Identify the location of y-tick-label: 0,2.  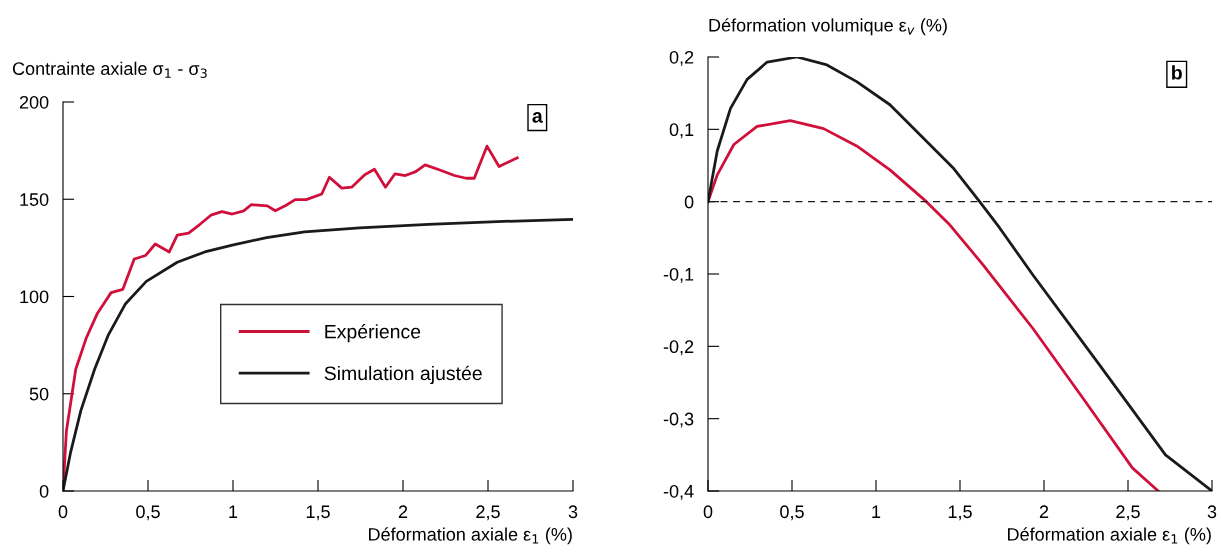
(681, 58).